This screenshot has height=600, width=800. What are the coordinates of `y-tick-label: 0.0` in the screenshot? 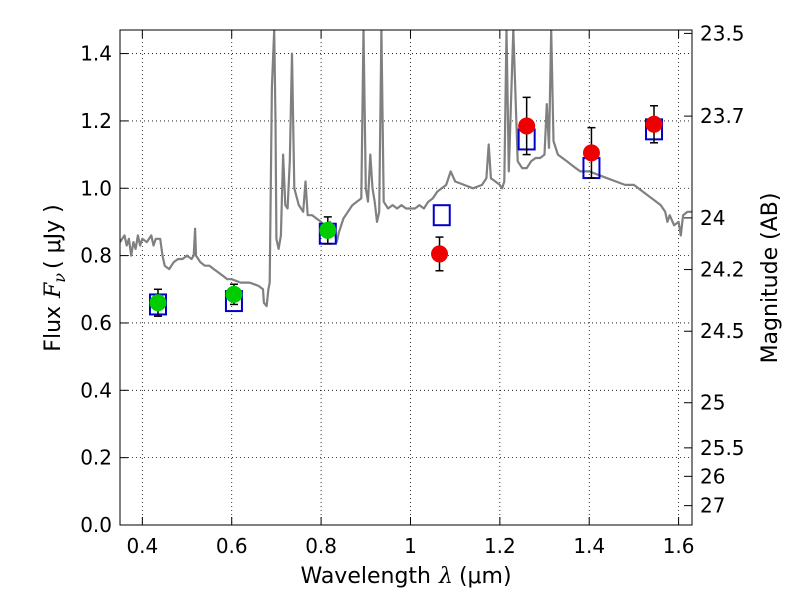 It's located at (96, 525).